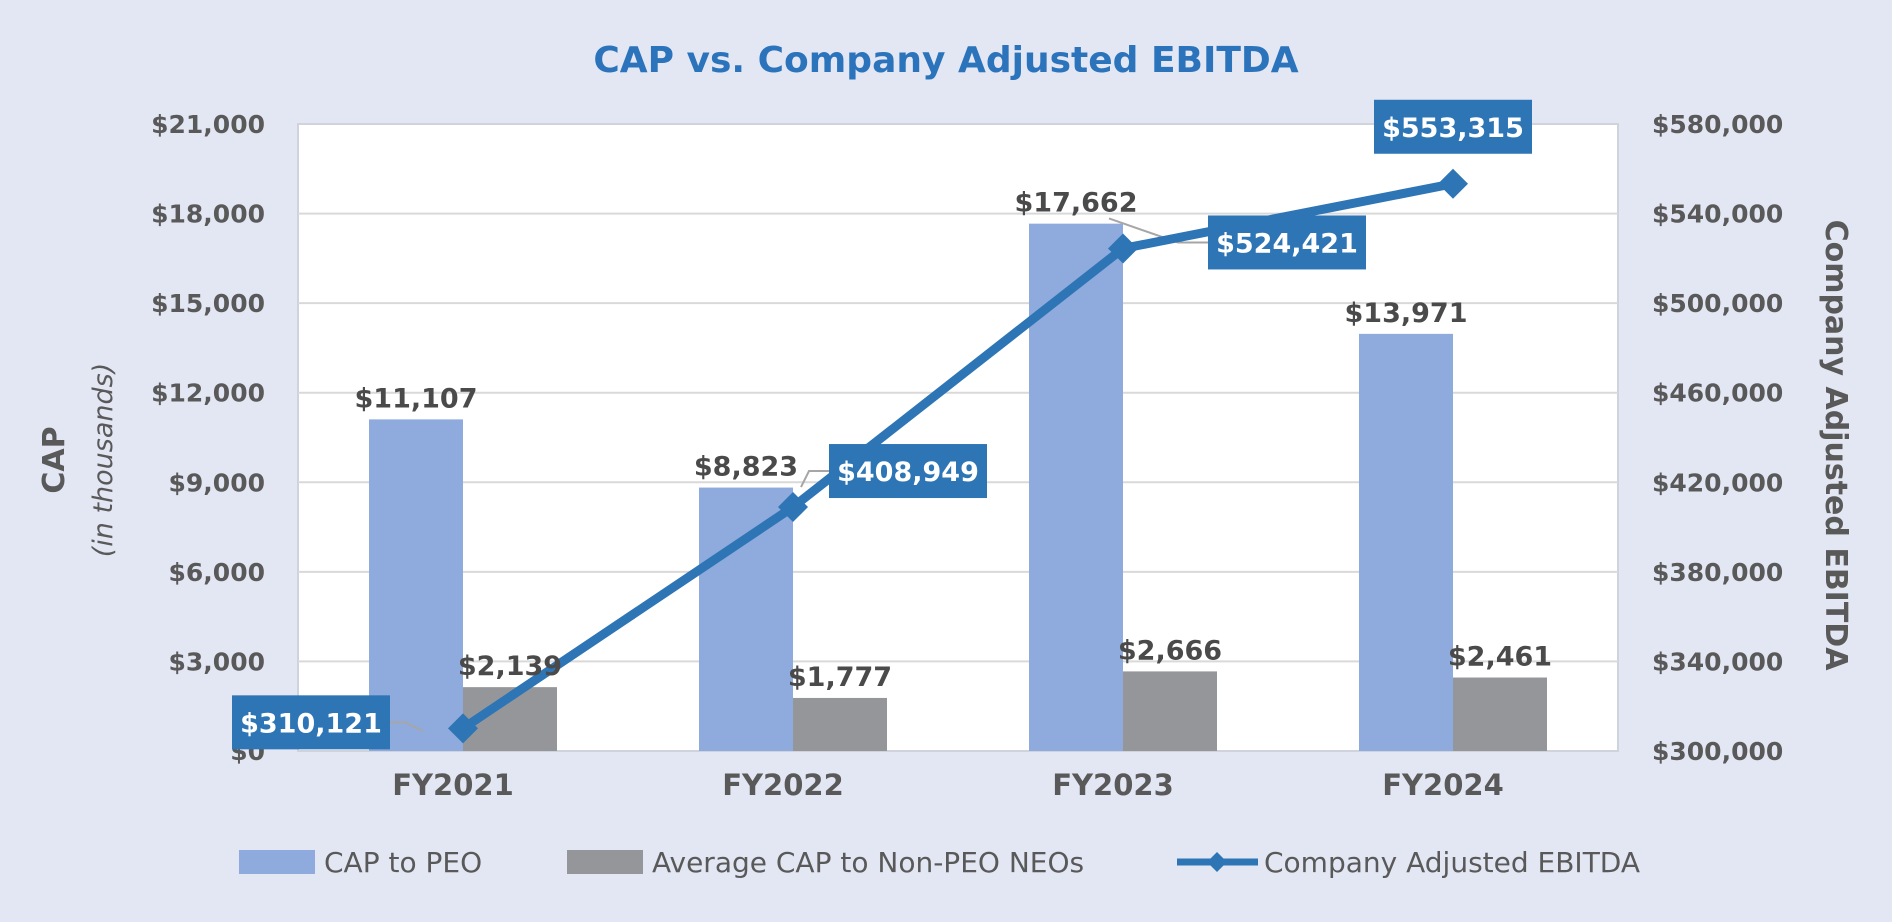  Describe the element at coordinates (208, 214) in the screenshot. I see `left-tick-label: $18,000` at that location.